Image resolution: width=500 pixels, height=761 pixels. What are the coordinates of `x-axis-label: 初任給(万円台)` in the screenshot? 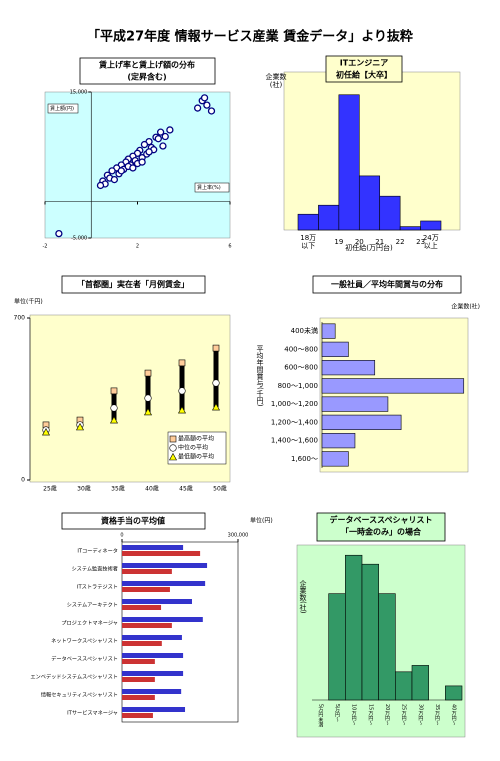 It's located at (369, 247).